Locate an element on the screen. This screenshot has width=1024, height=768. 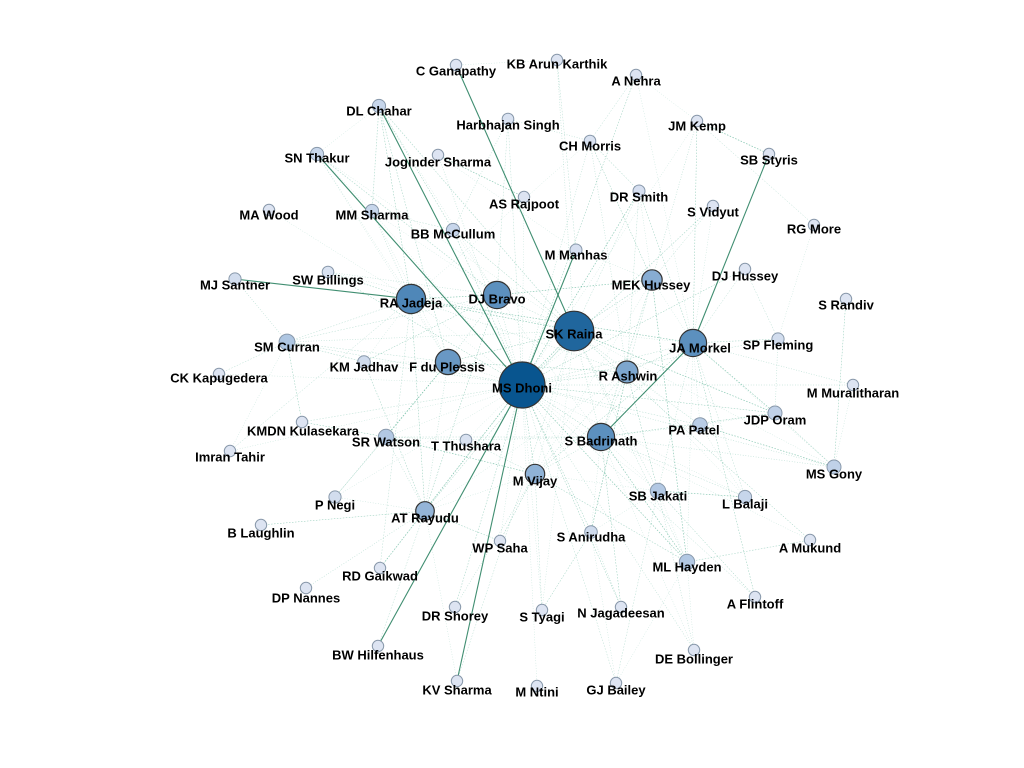
strong-edge-ms-dhoni-dl-chahar is located at coordinates (450, 245).